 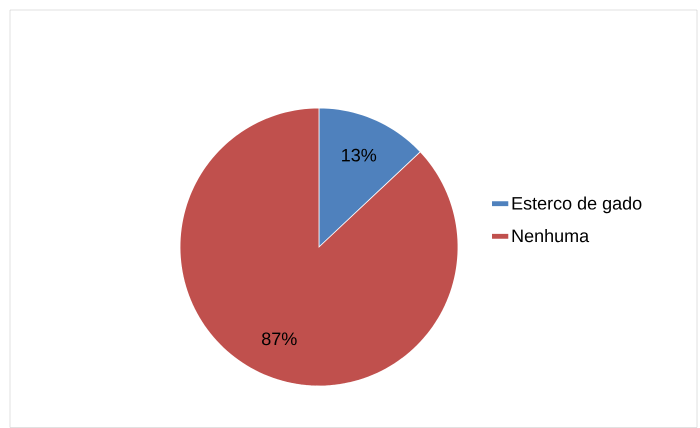 I want to click on legend-label: Nenhuma, so click(x=551, y=235).